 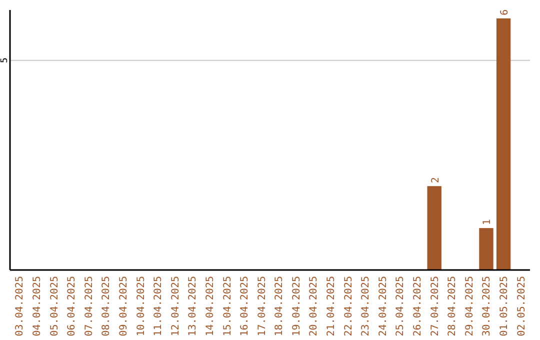 What do you see at coordinates (383, 306) in the screenshot?
I see `x-tick-label: 24.04.2025` at bounding box center [383, 306].